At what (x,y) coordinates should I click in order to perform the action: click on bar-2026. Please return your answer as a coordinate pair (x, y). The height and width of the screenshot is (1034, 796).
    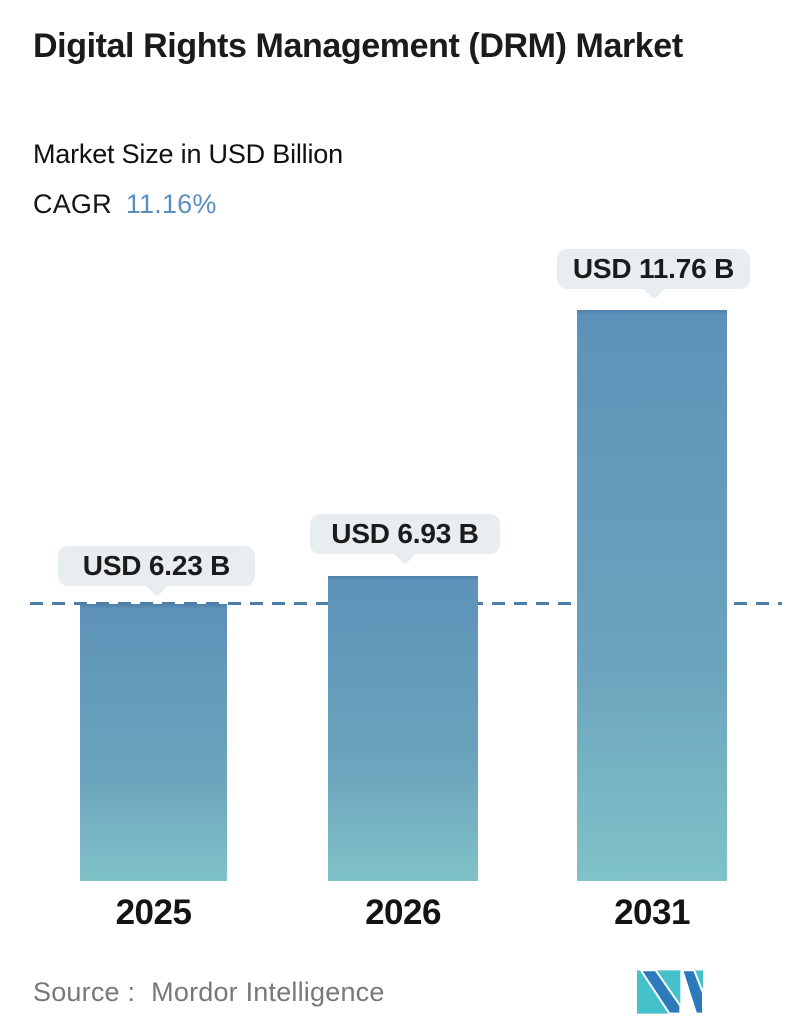
    Looking at the image, I should click on (403, 728).